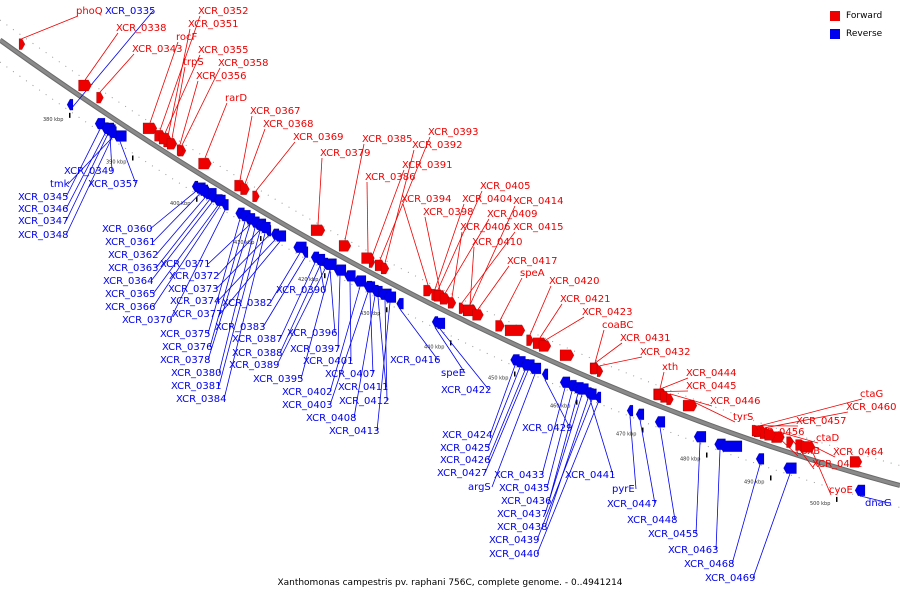  What do you see at coordinates (467, 435) in the screenshot?
I see `reverse-gene-label: XCR_0424` at bounding box center [467, 435].